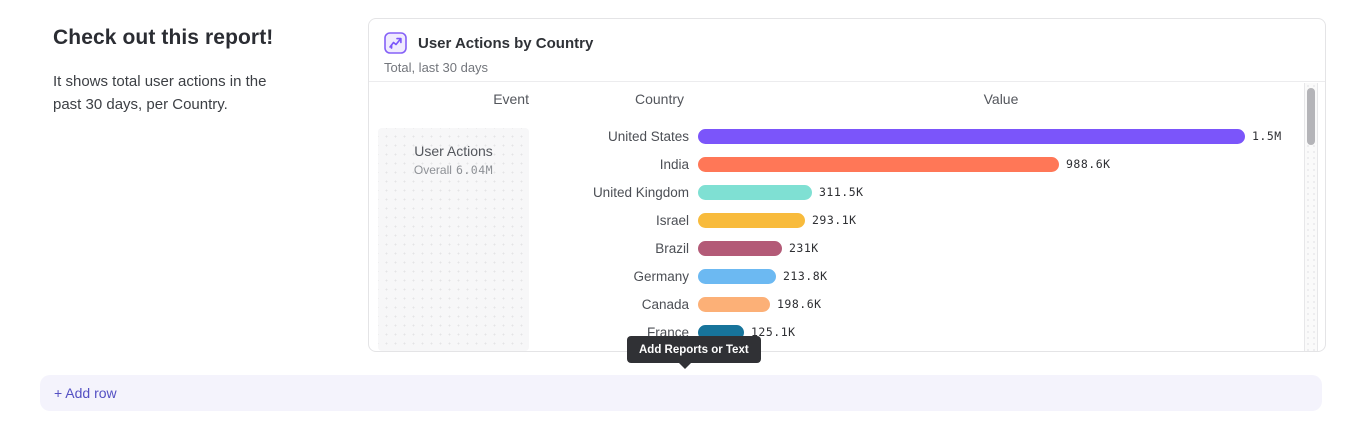 Image resolution: width=1349 pixels, height=436 pixels. What do you see at coordinates (661, 276) in the screenshot?
I see `country-label: Germany` at bounding box center [661, 276].